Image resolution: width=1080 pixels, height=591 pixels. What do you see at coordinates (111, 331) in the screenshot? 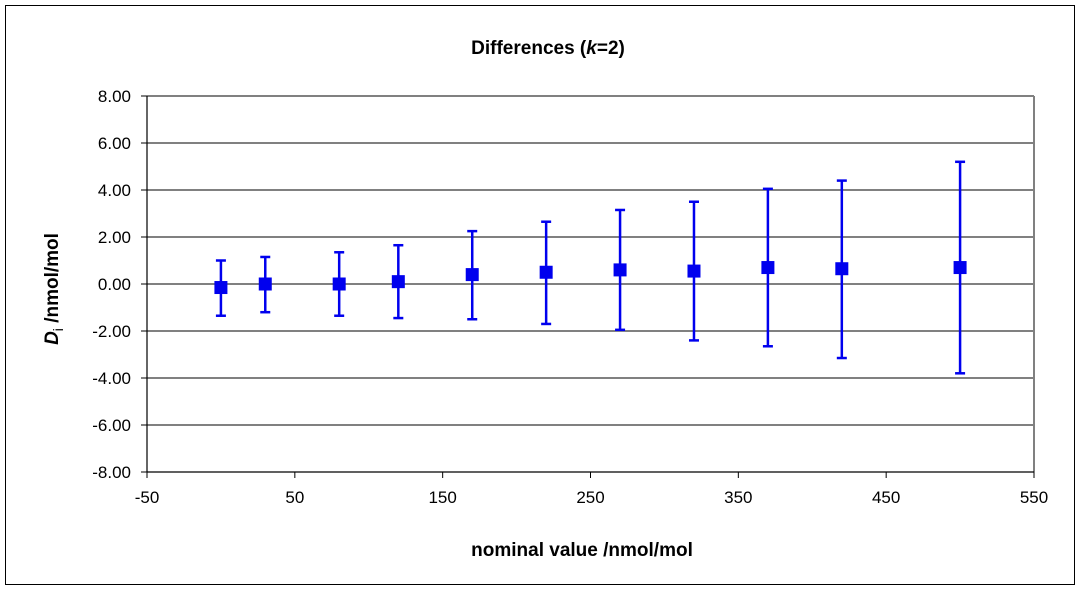
I see `y-tick-label: -2.00` at bounding box center [111, 331].